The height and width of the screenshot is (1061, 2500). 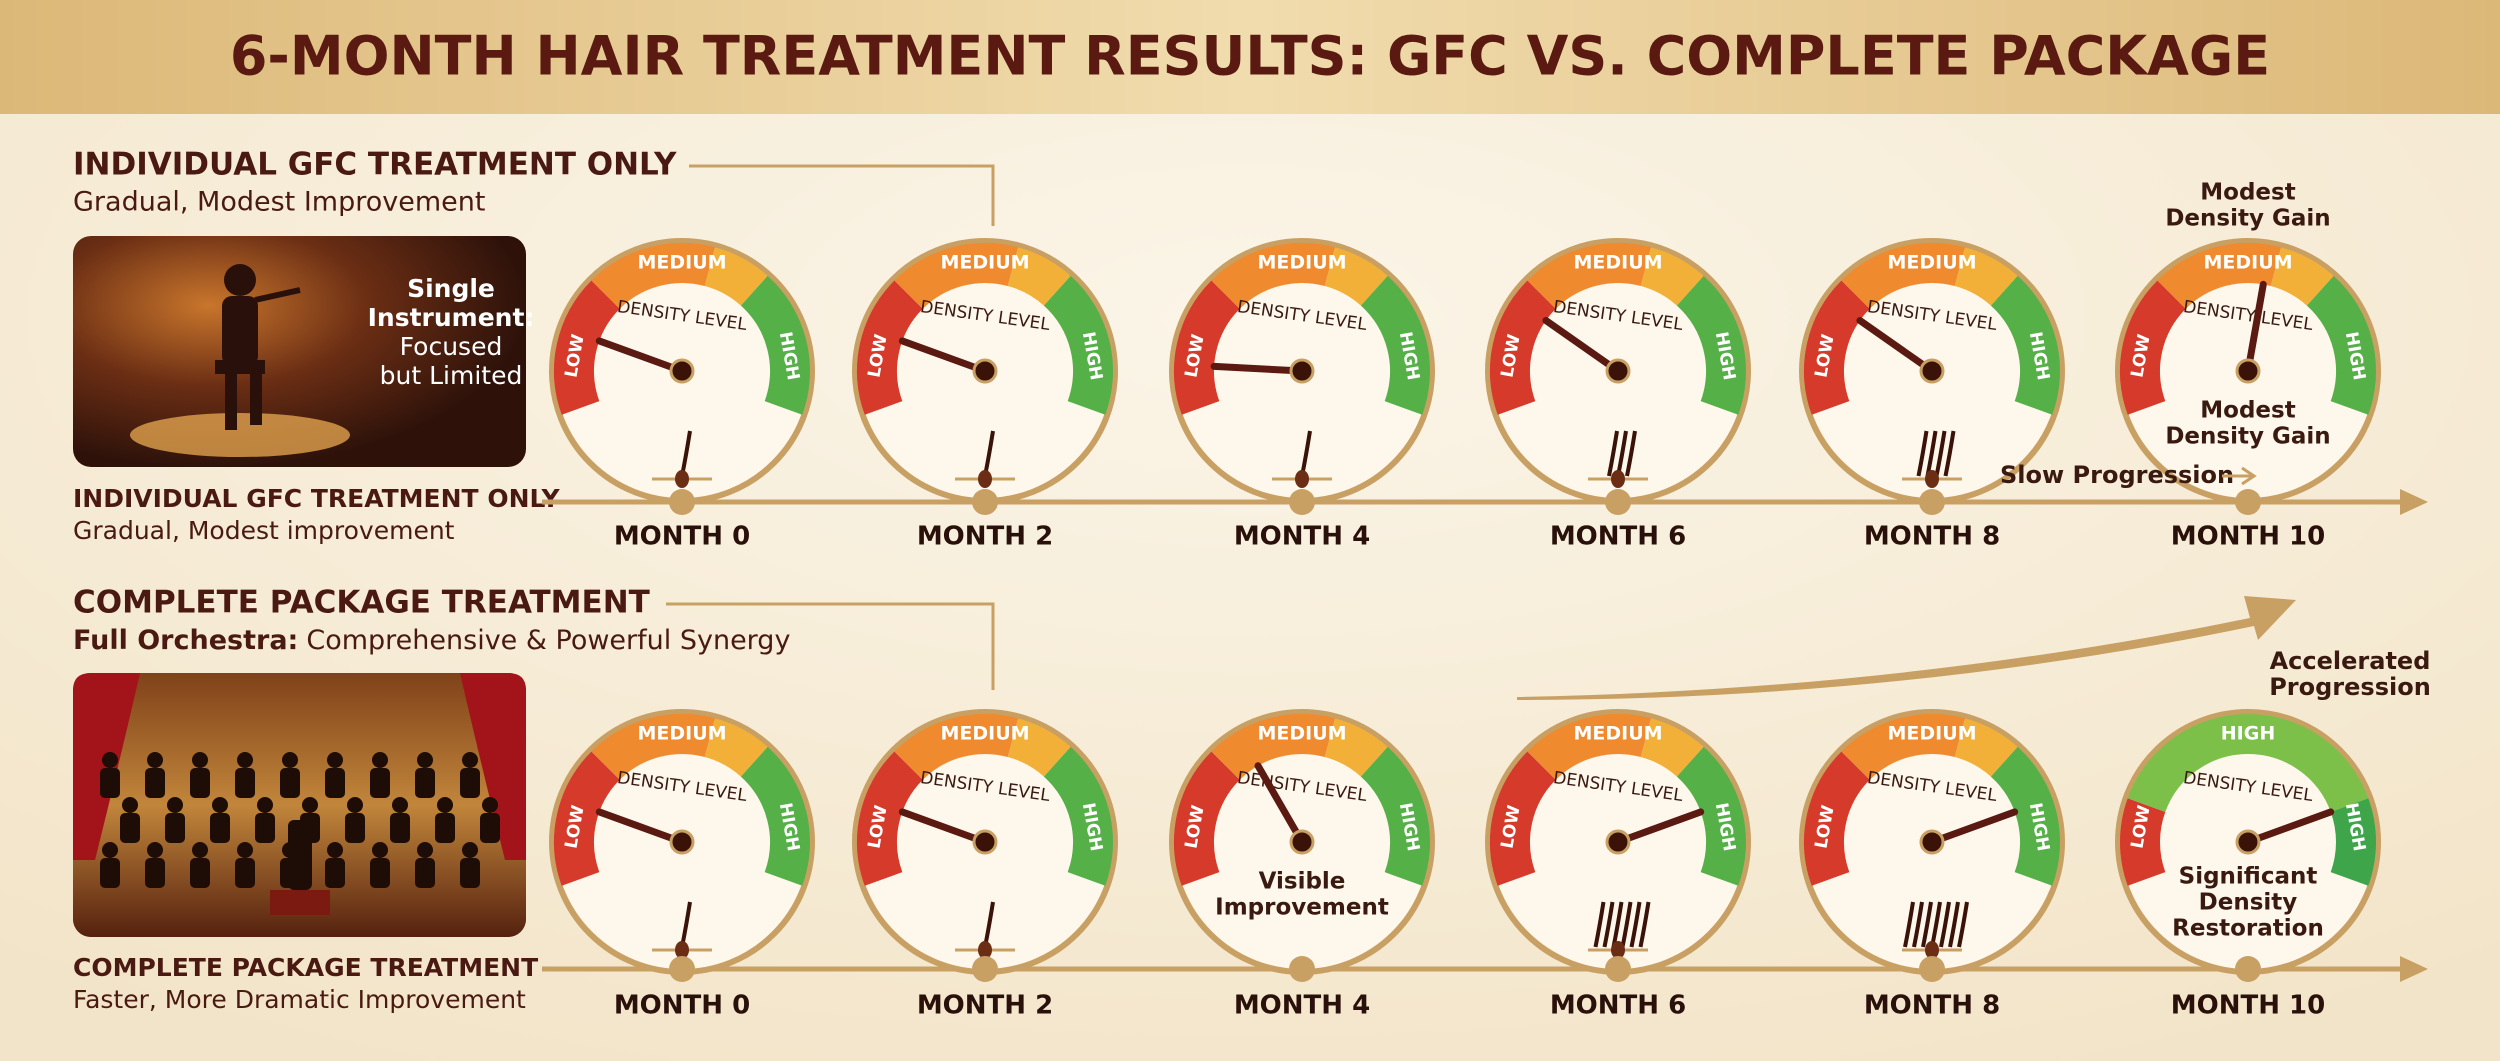 I want to click on podium, so click(x=300, y=902).